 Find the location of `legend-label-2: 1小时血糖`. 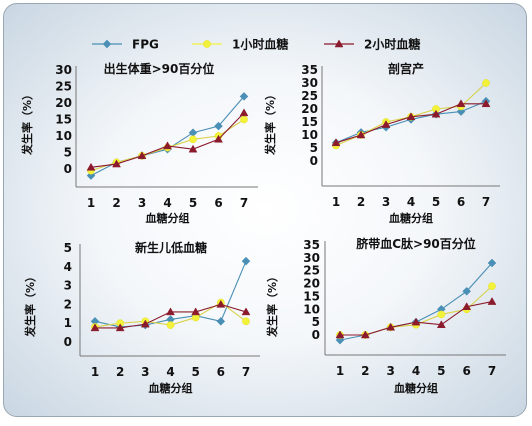

legend-label-2: 1小时血糖 is located at coordinates (260, 44).